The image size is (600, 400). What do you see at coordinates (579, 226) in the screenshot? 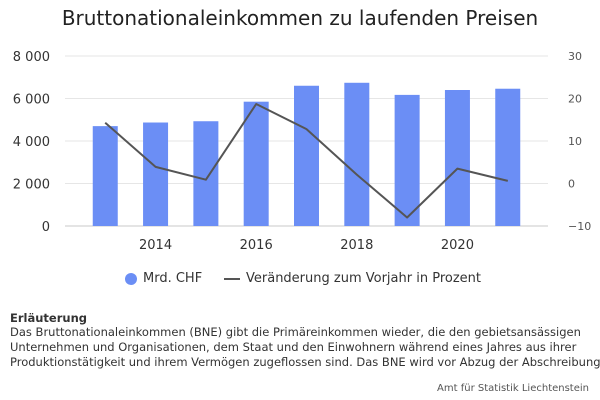
I see `y-right-tick-label: −10` at bounding box center [579, 226].